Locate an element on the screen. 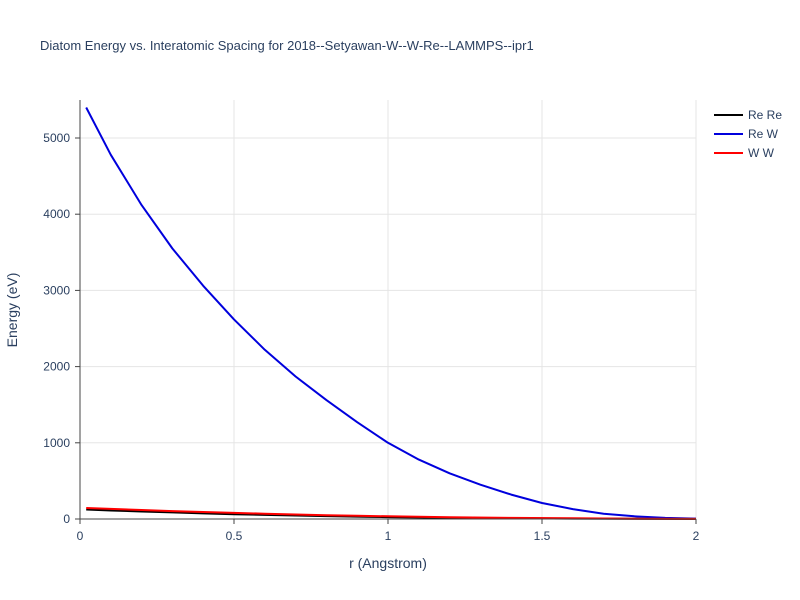 The height and width of the screenshot is (600, 800). legend-item-re-re: Re Re is located at coordinates (748, 115).